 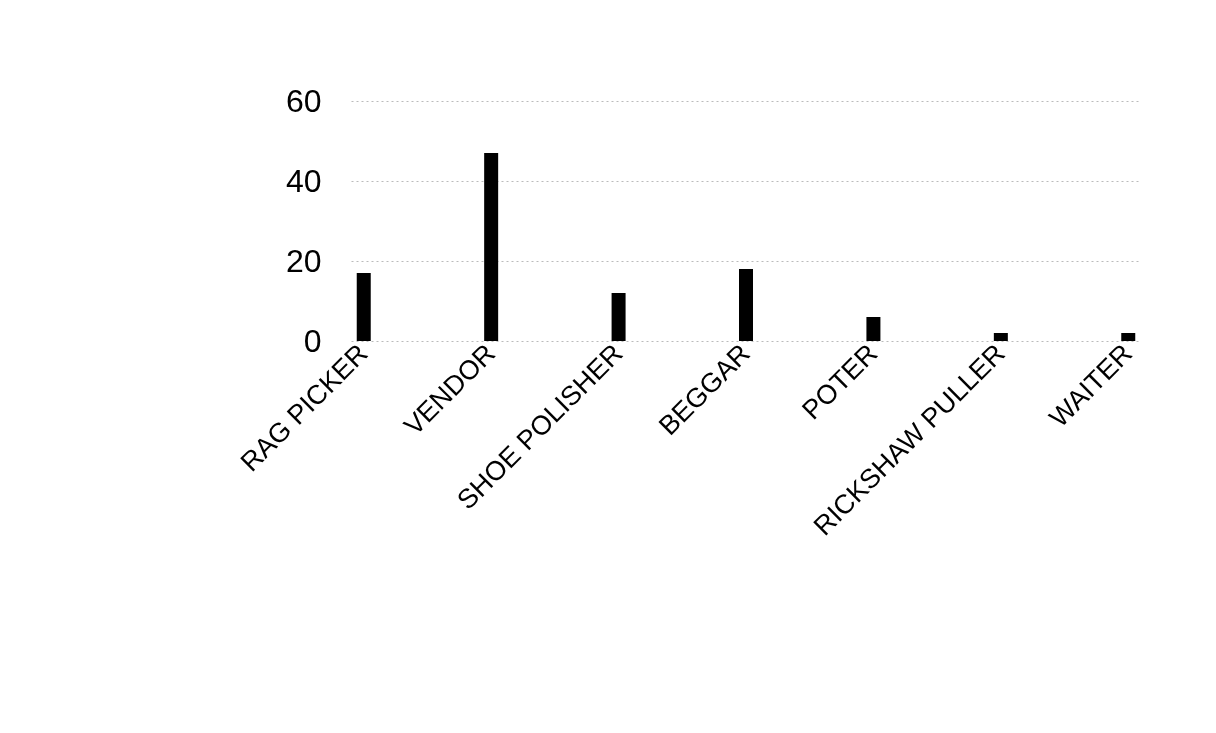 What do you see at coordinates (303, 180) in the screenshot?
I see `y-tick-label: 40` at bounding box center [303, 180].